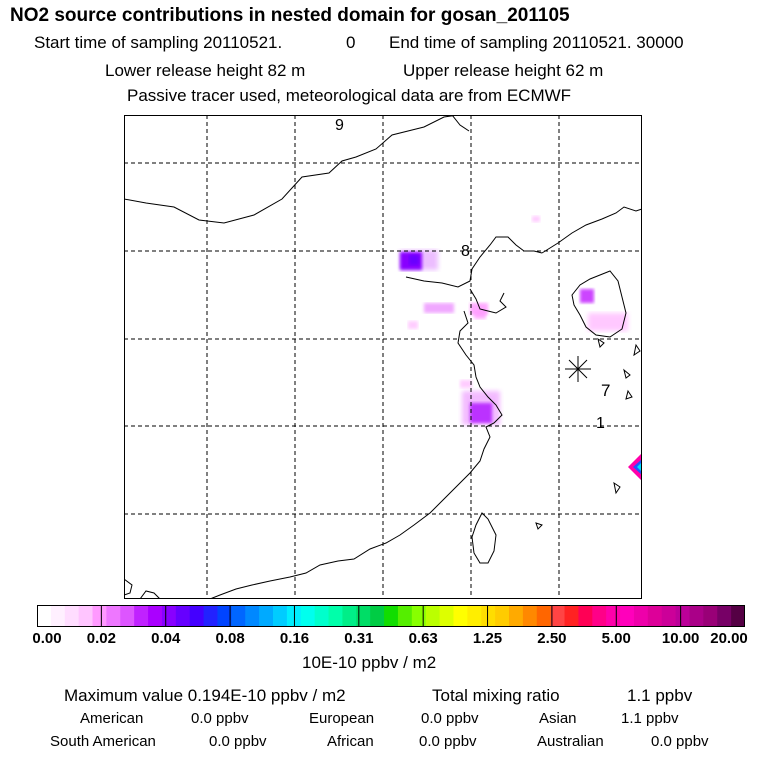  What do you see at coordinates (465, 251) in the screenshot?
I see `map-label-8: 8` at bounding box center [465, 251].